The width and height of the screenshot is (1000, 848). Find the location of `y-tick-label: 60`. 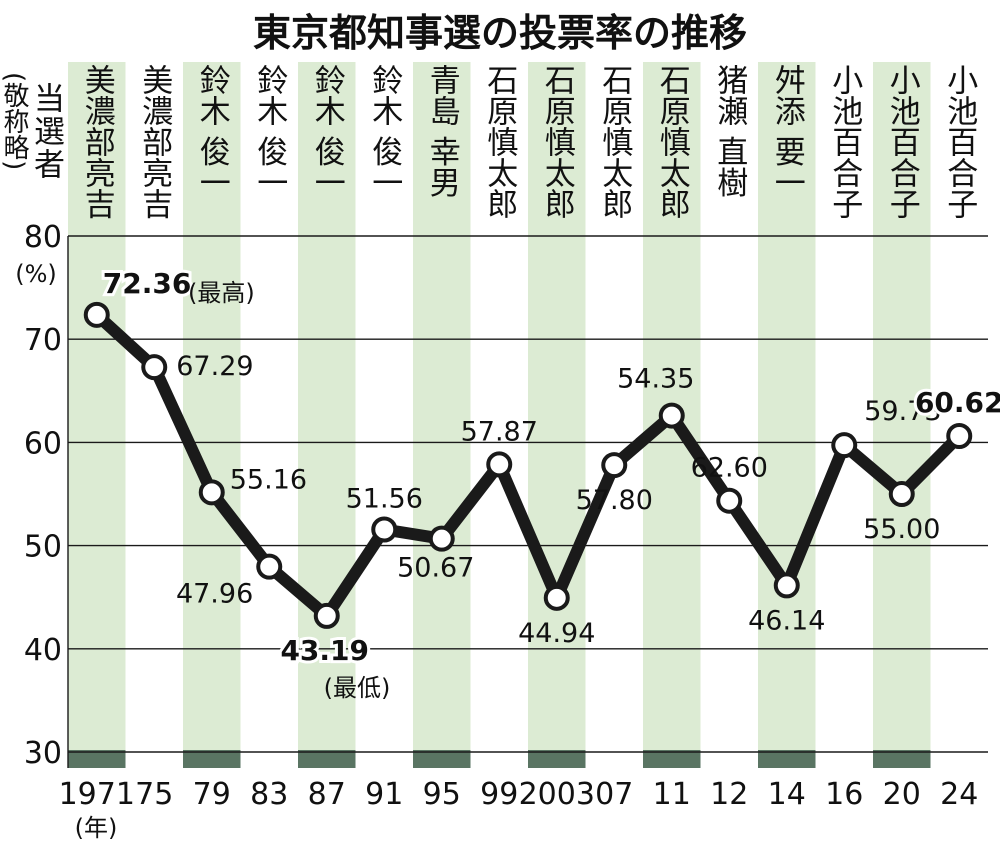

y-tick-label: 60 is located at coordinates (43, 443).